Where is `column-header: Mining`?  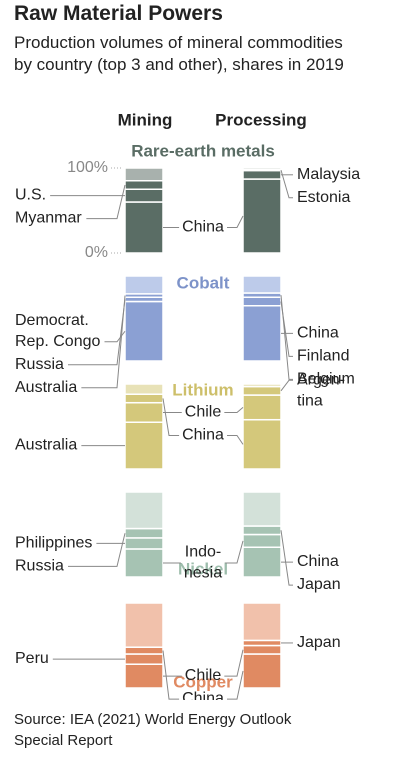
column-header: Mining is located at coordinates (145, 119).